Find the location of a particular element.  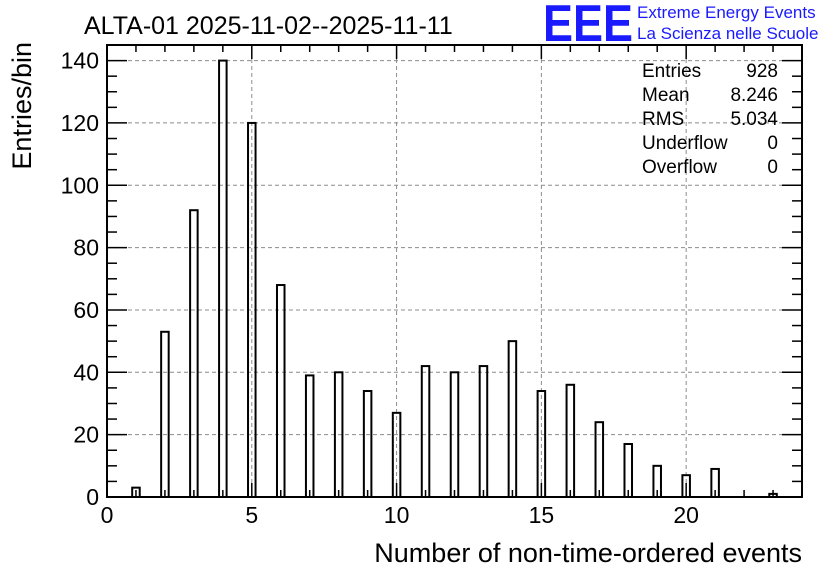

y-tick-label: 40 is located at coordinates (86, 372).